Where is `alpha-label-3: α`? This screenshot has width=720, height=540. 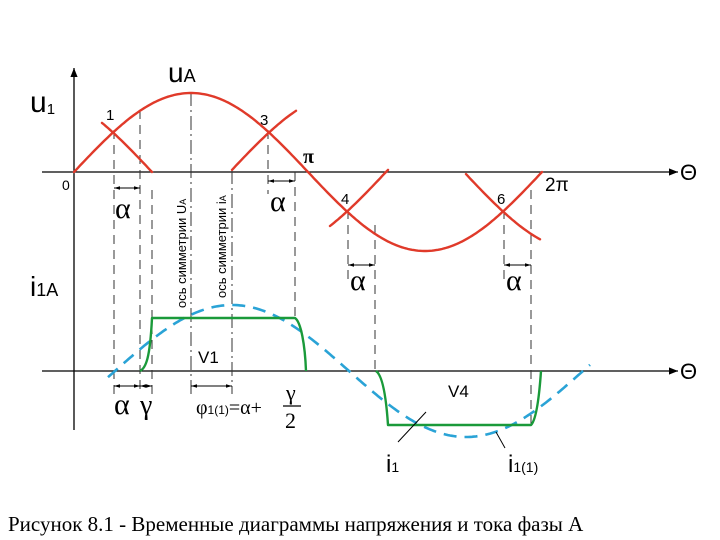
alpha-label-3: α is located at coordinates (278, 201).